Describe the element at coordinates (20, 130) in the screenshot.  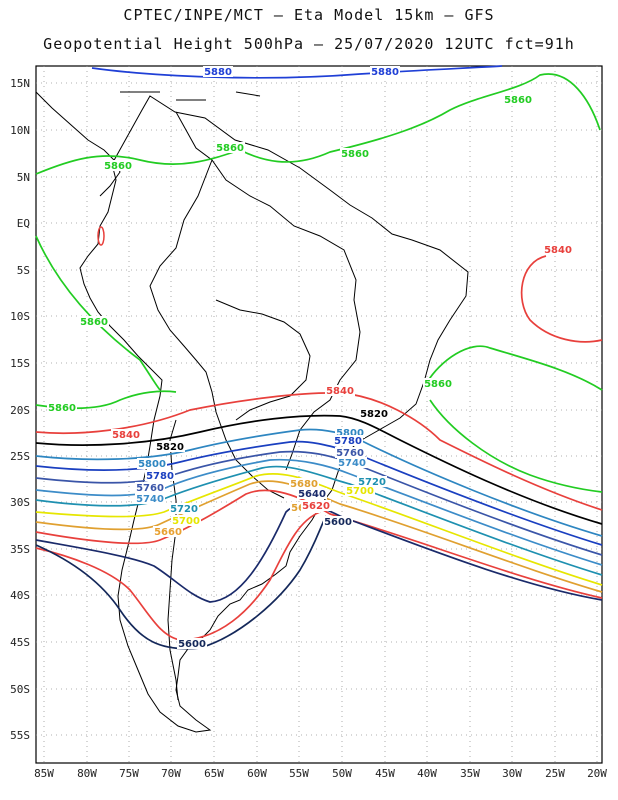
I see `lat-tick-label: 10N` at that location.